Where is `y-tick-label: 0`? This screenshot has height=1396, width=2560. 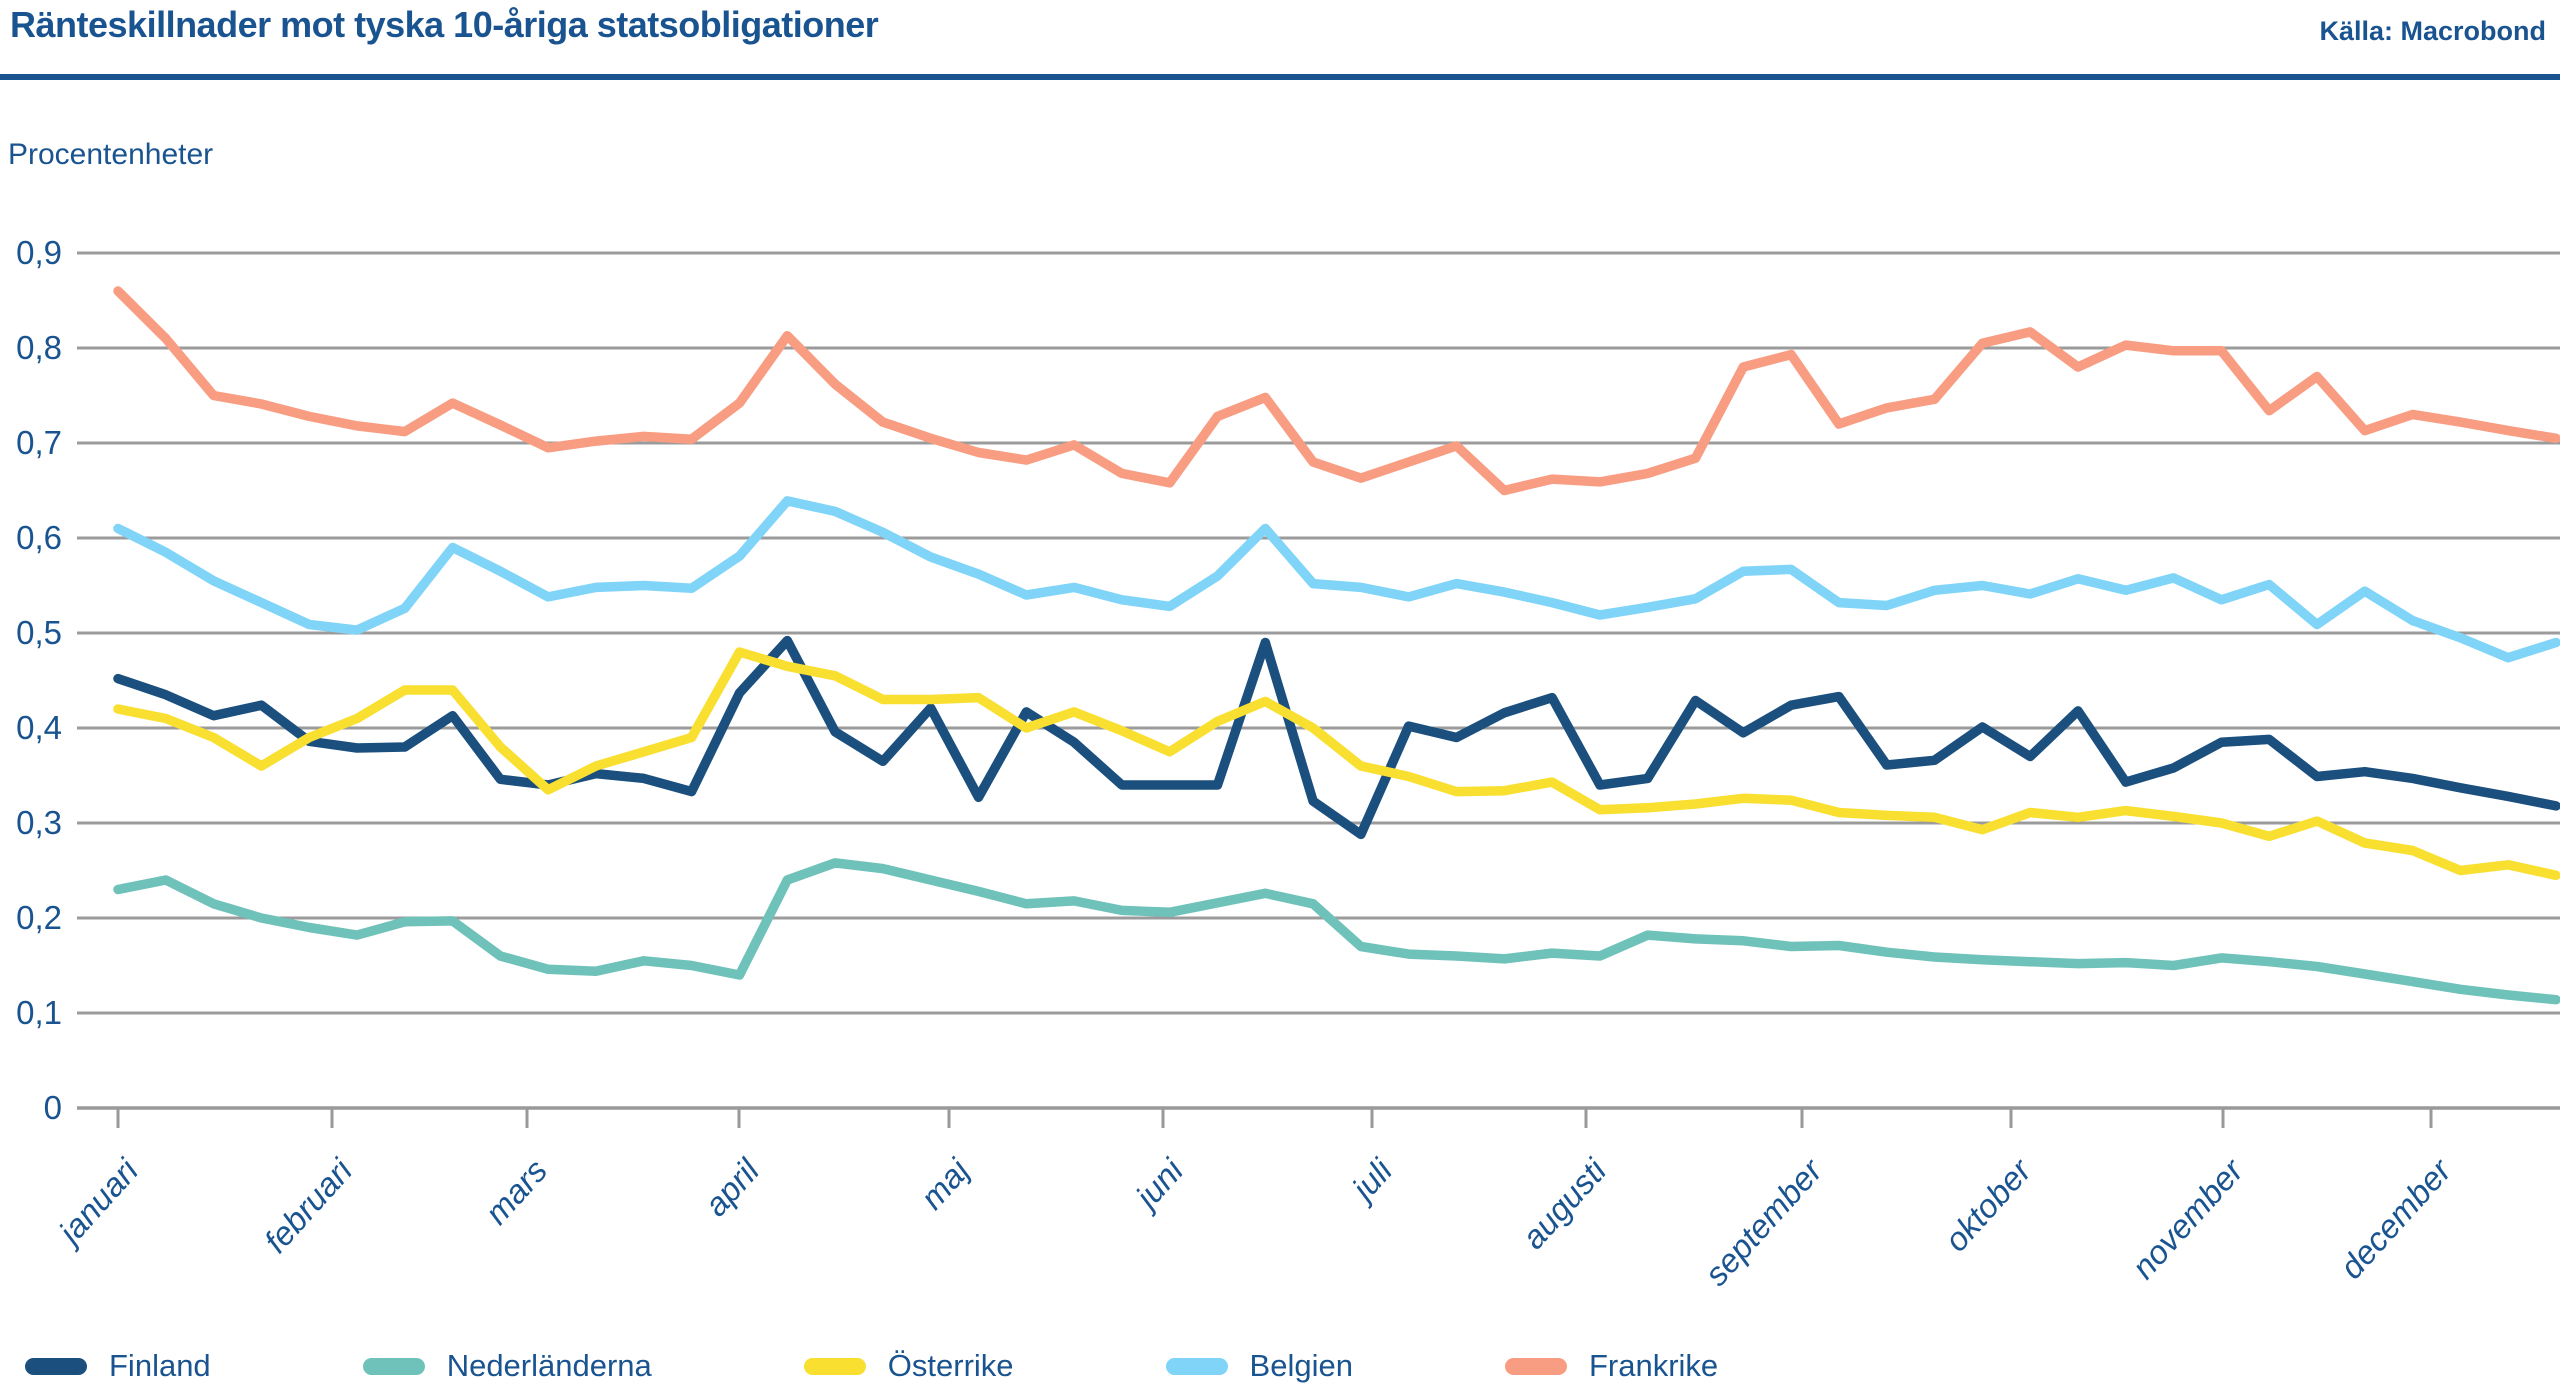 y-tick-label: 0 is located at coordinates (53, 1107).